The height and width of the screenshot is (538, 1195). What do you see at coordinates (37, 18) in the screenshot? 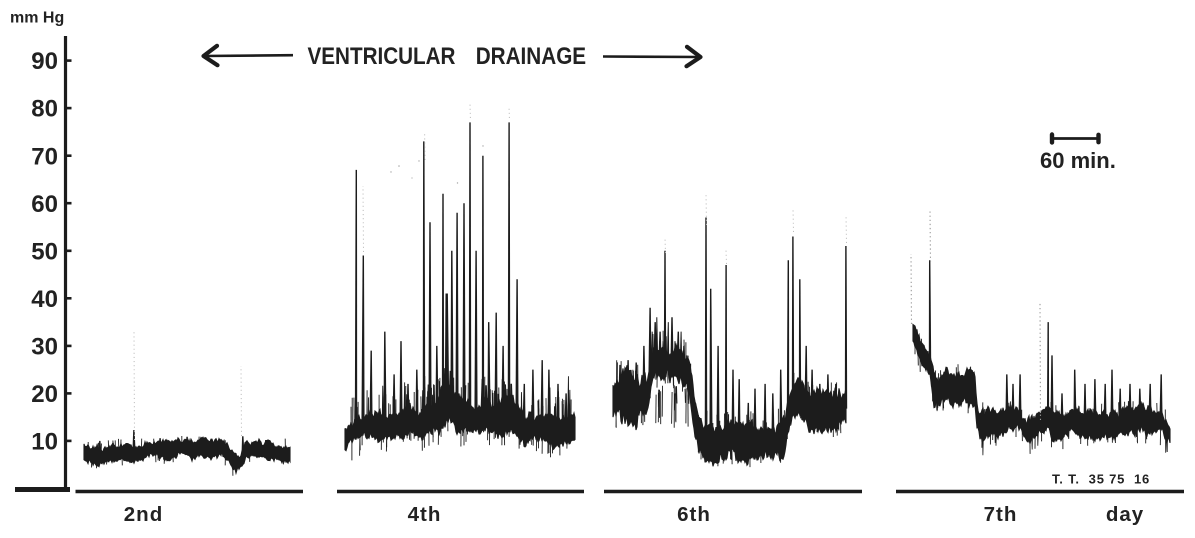
I see `svg-text: mm Hg` at bounding box center [37, 18].